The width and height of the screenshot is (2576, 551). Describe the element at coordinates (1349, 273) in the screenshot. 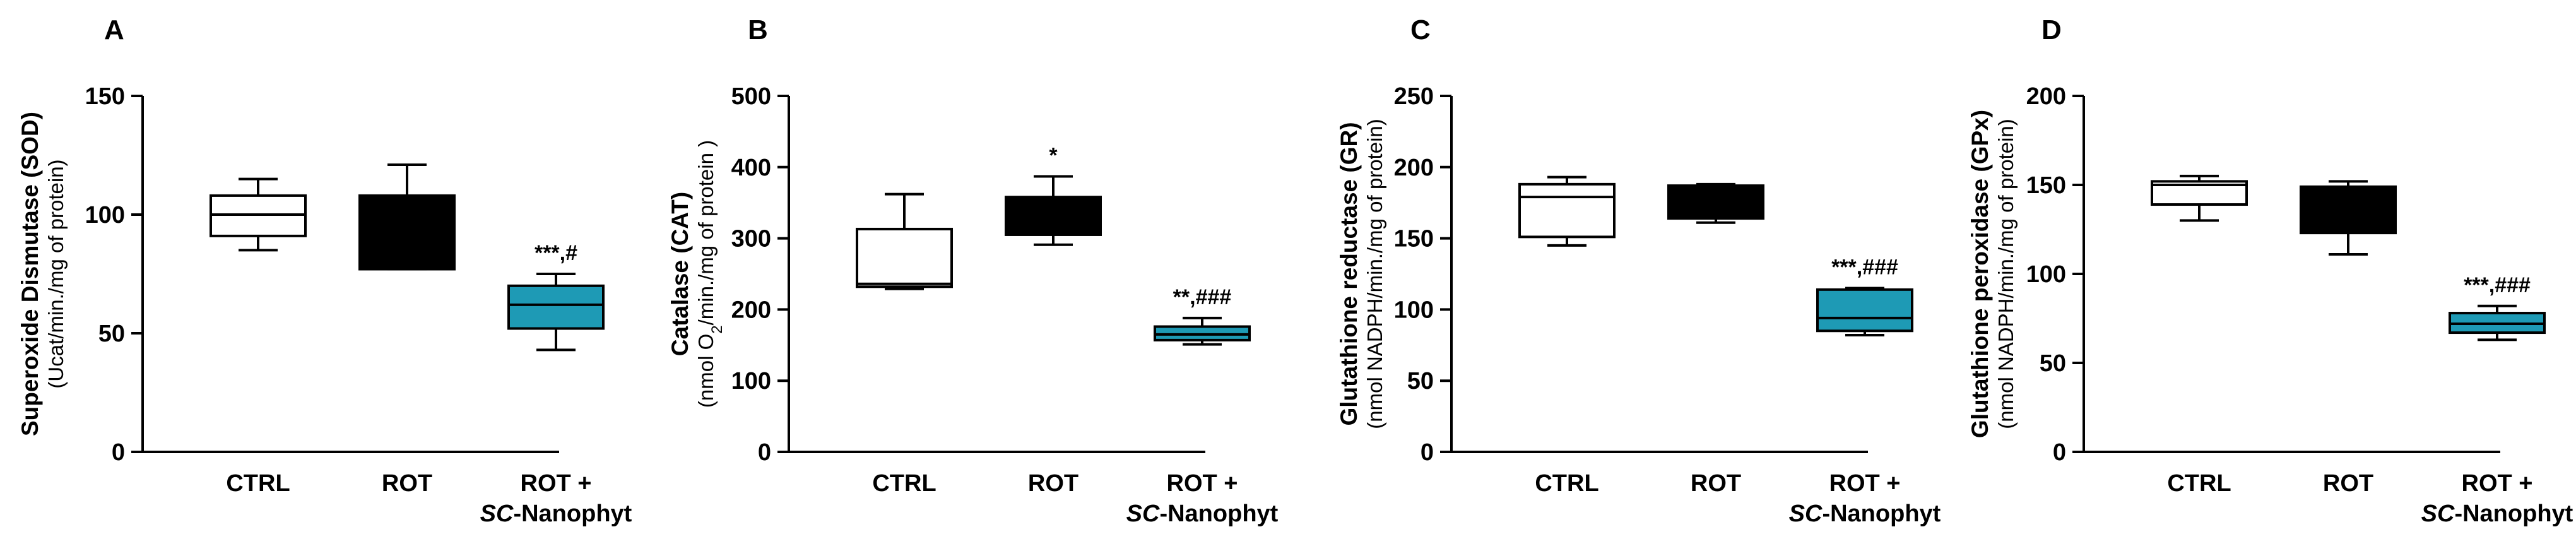

I see `y-axis-title: Glutathione reductase (GR)` at that location.